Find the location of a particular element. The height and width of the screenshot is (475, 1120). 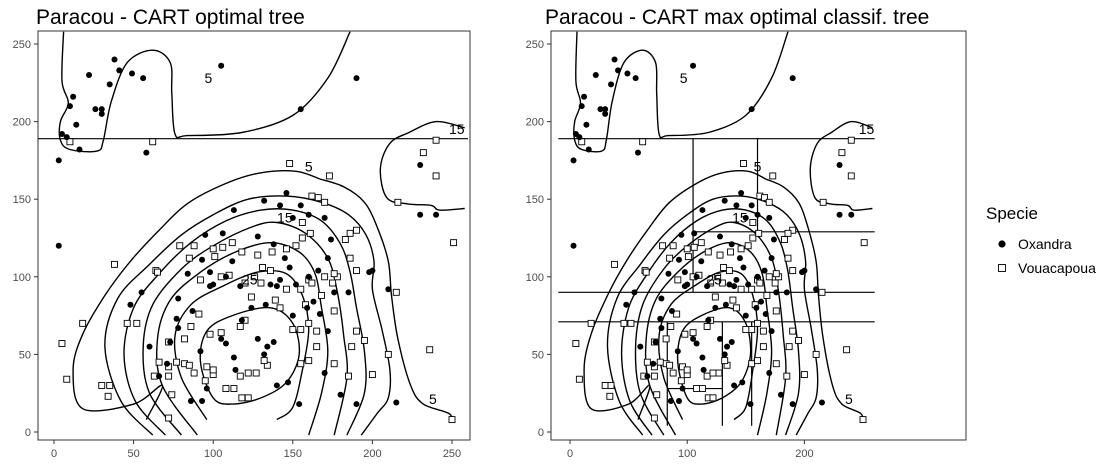

panel-left-x-tick-label: 0 is located at coordinates (54, 454).